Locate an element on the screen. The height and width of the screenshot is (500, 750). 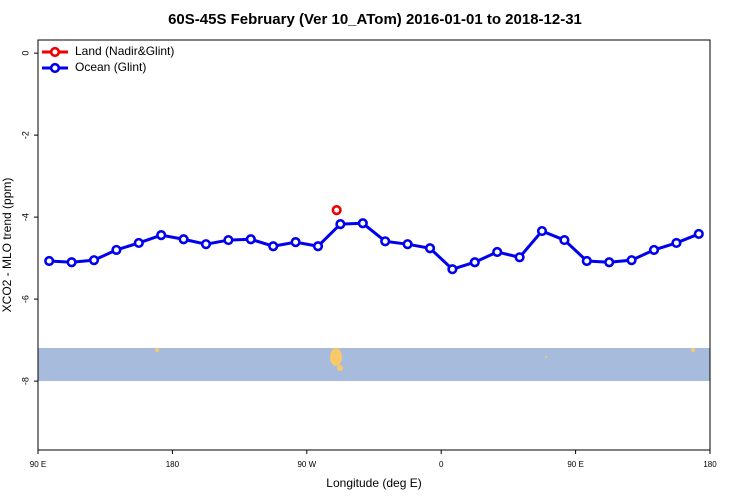
y-tick-label: -8 is located at coordinates (25, 381).